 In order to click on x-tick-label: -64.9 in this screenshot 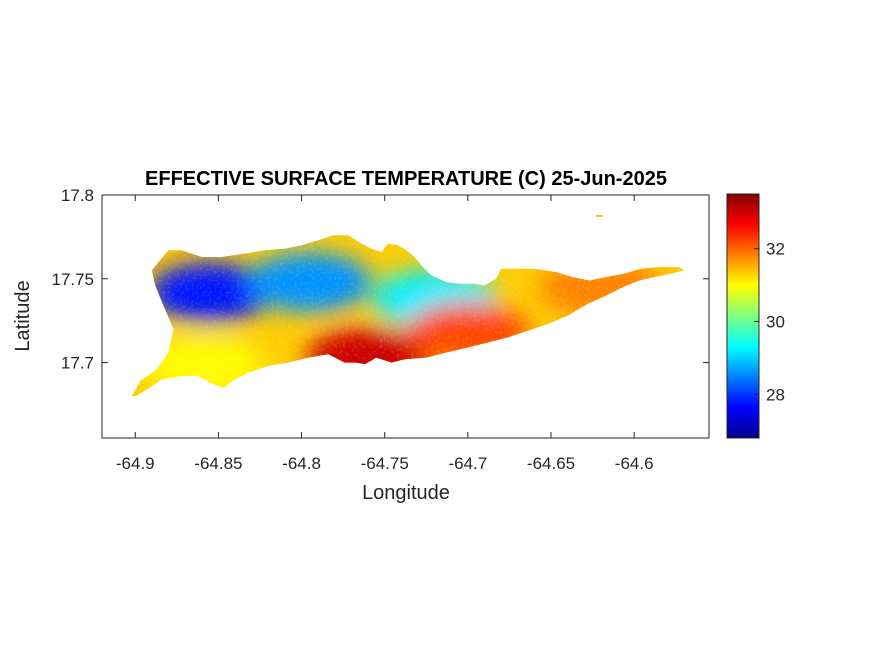, I will do `click(135, 463)`.